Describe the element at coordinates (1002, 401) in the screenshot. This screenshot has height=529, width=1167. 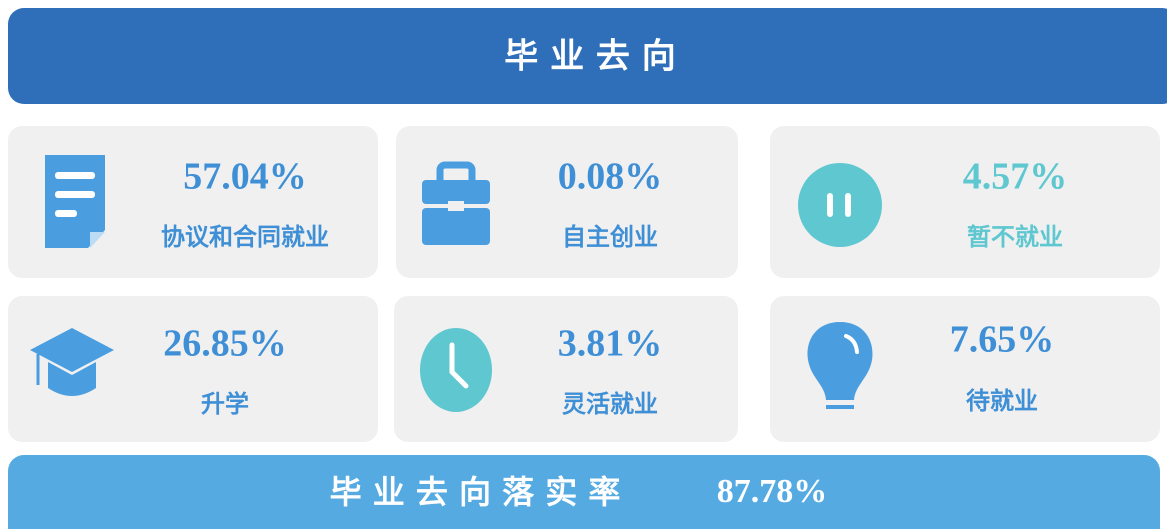
I see `card-label: 待就业` at that location.